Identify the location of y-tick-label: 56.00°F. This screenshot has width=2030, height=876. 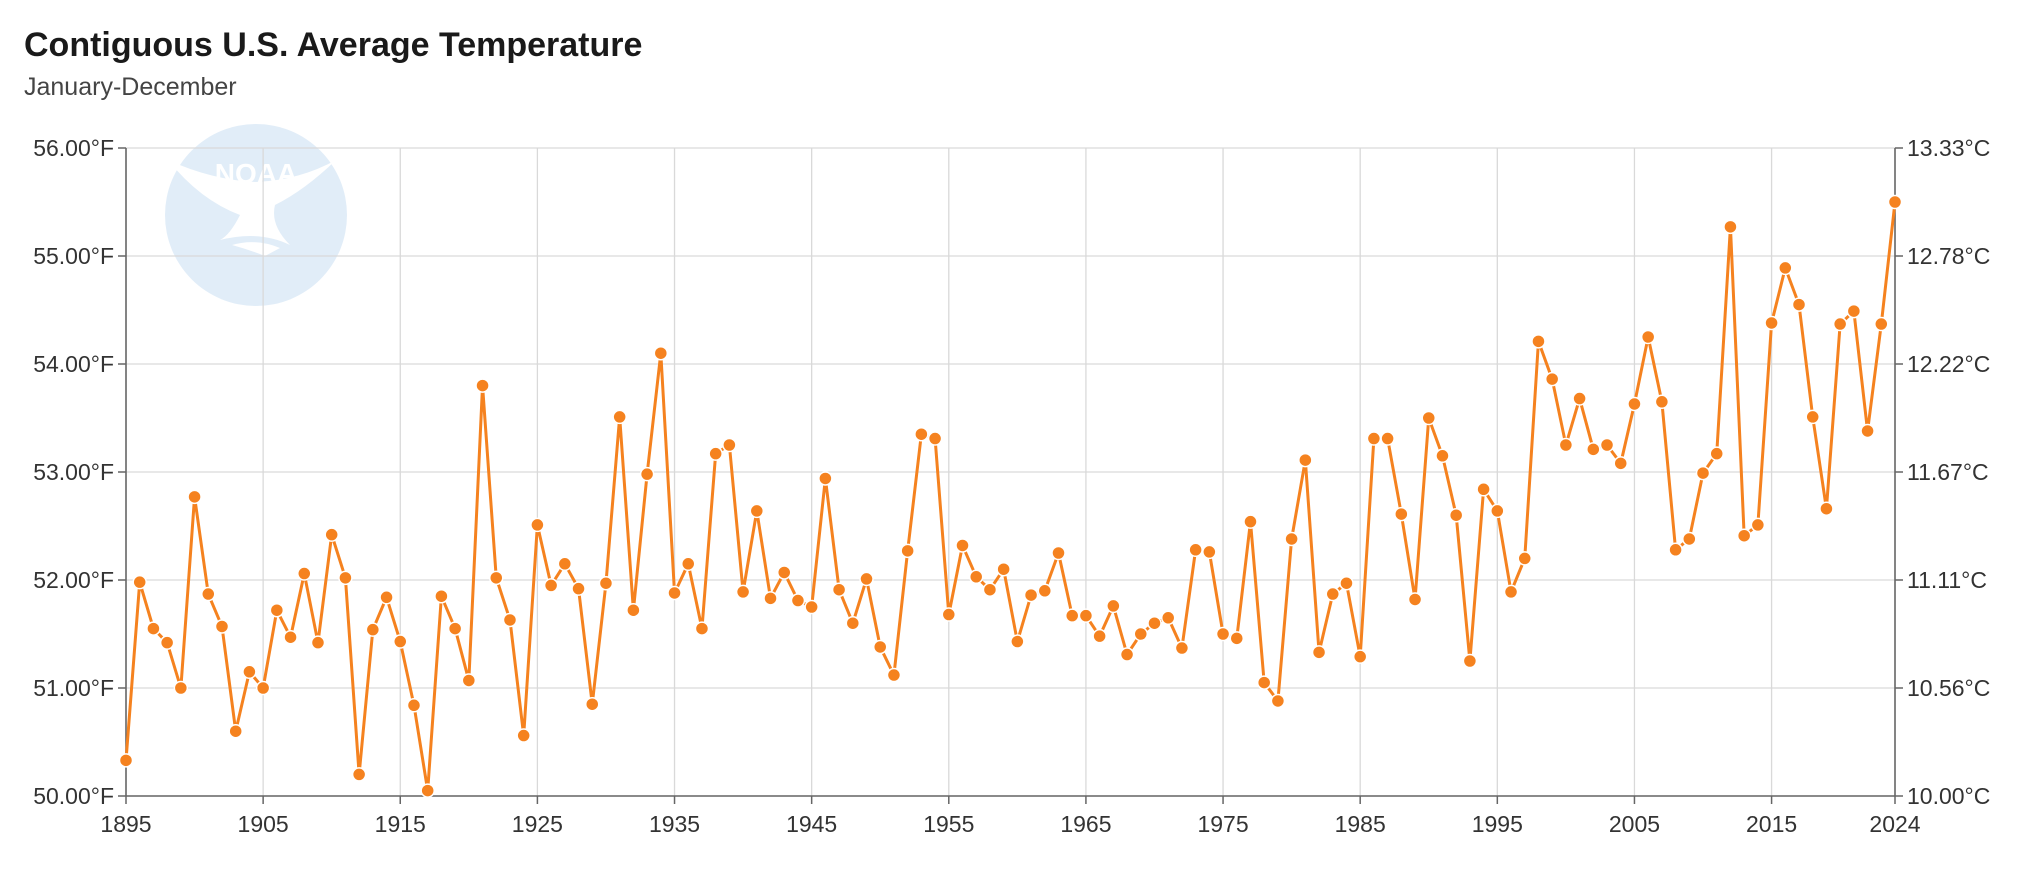
(73, 148).